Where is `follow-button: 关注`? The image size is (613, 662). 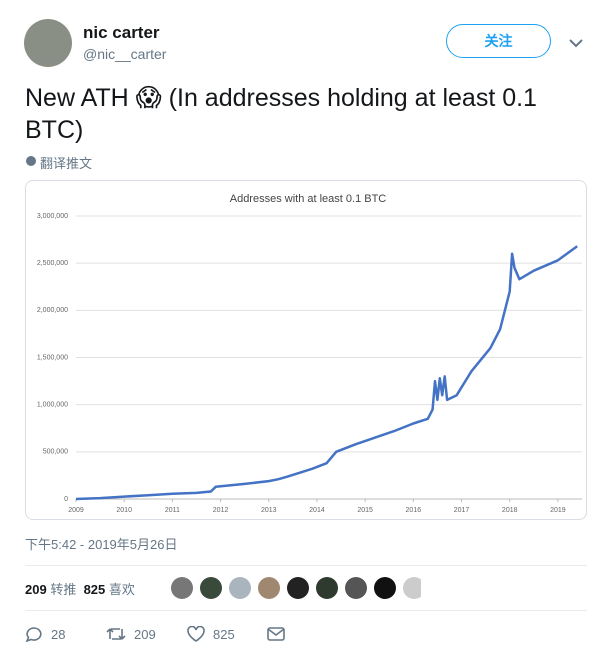 follow-button: 关注 is located at coordinates (498, 41).